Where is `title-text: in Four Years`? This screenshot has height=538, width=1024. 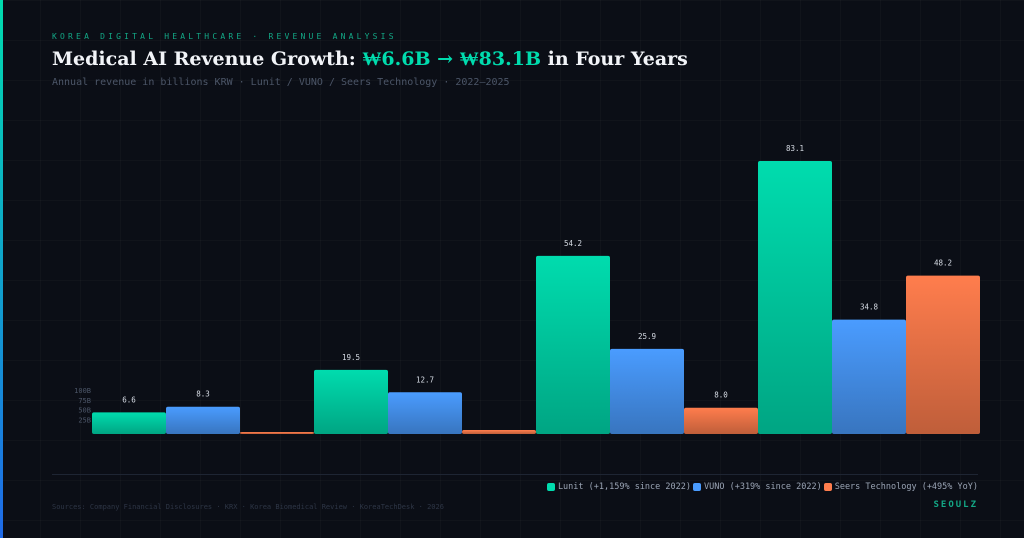
title-text: in Four Years is located at coordinates (617, 59).